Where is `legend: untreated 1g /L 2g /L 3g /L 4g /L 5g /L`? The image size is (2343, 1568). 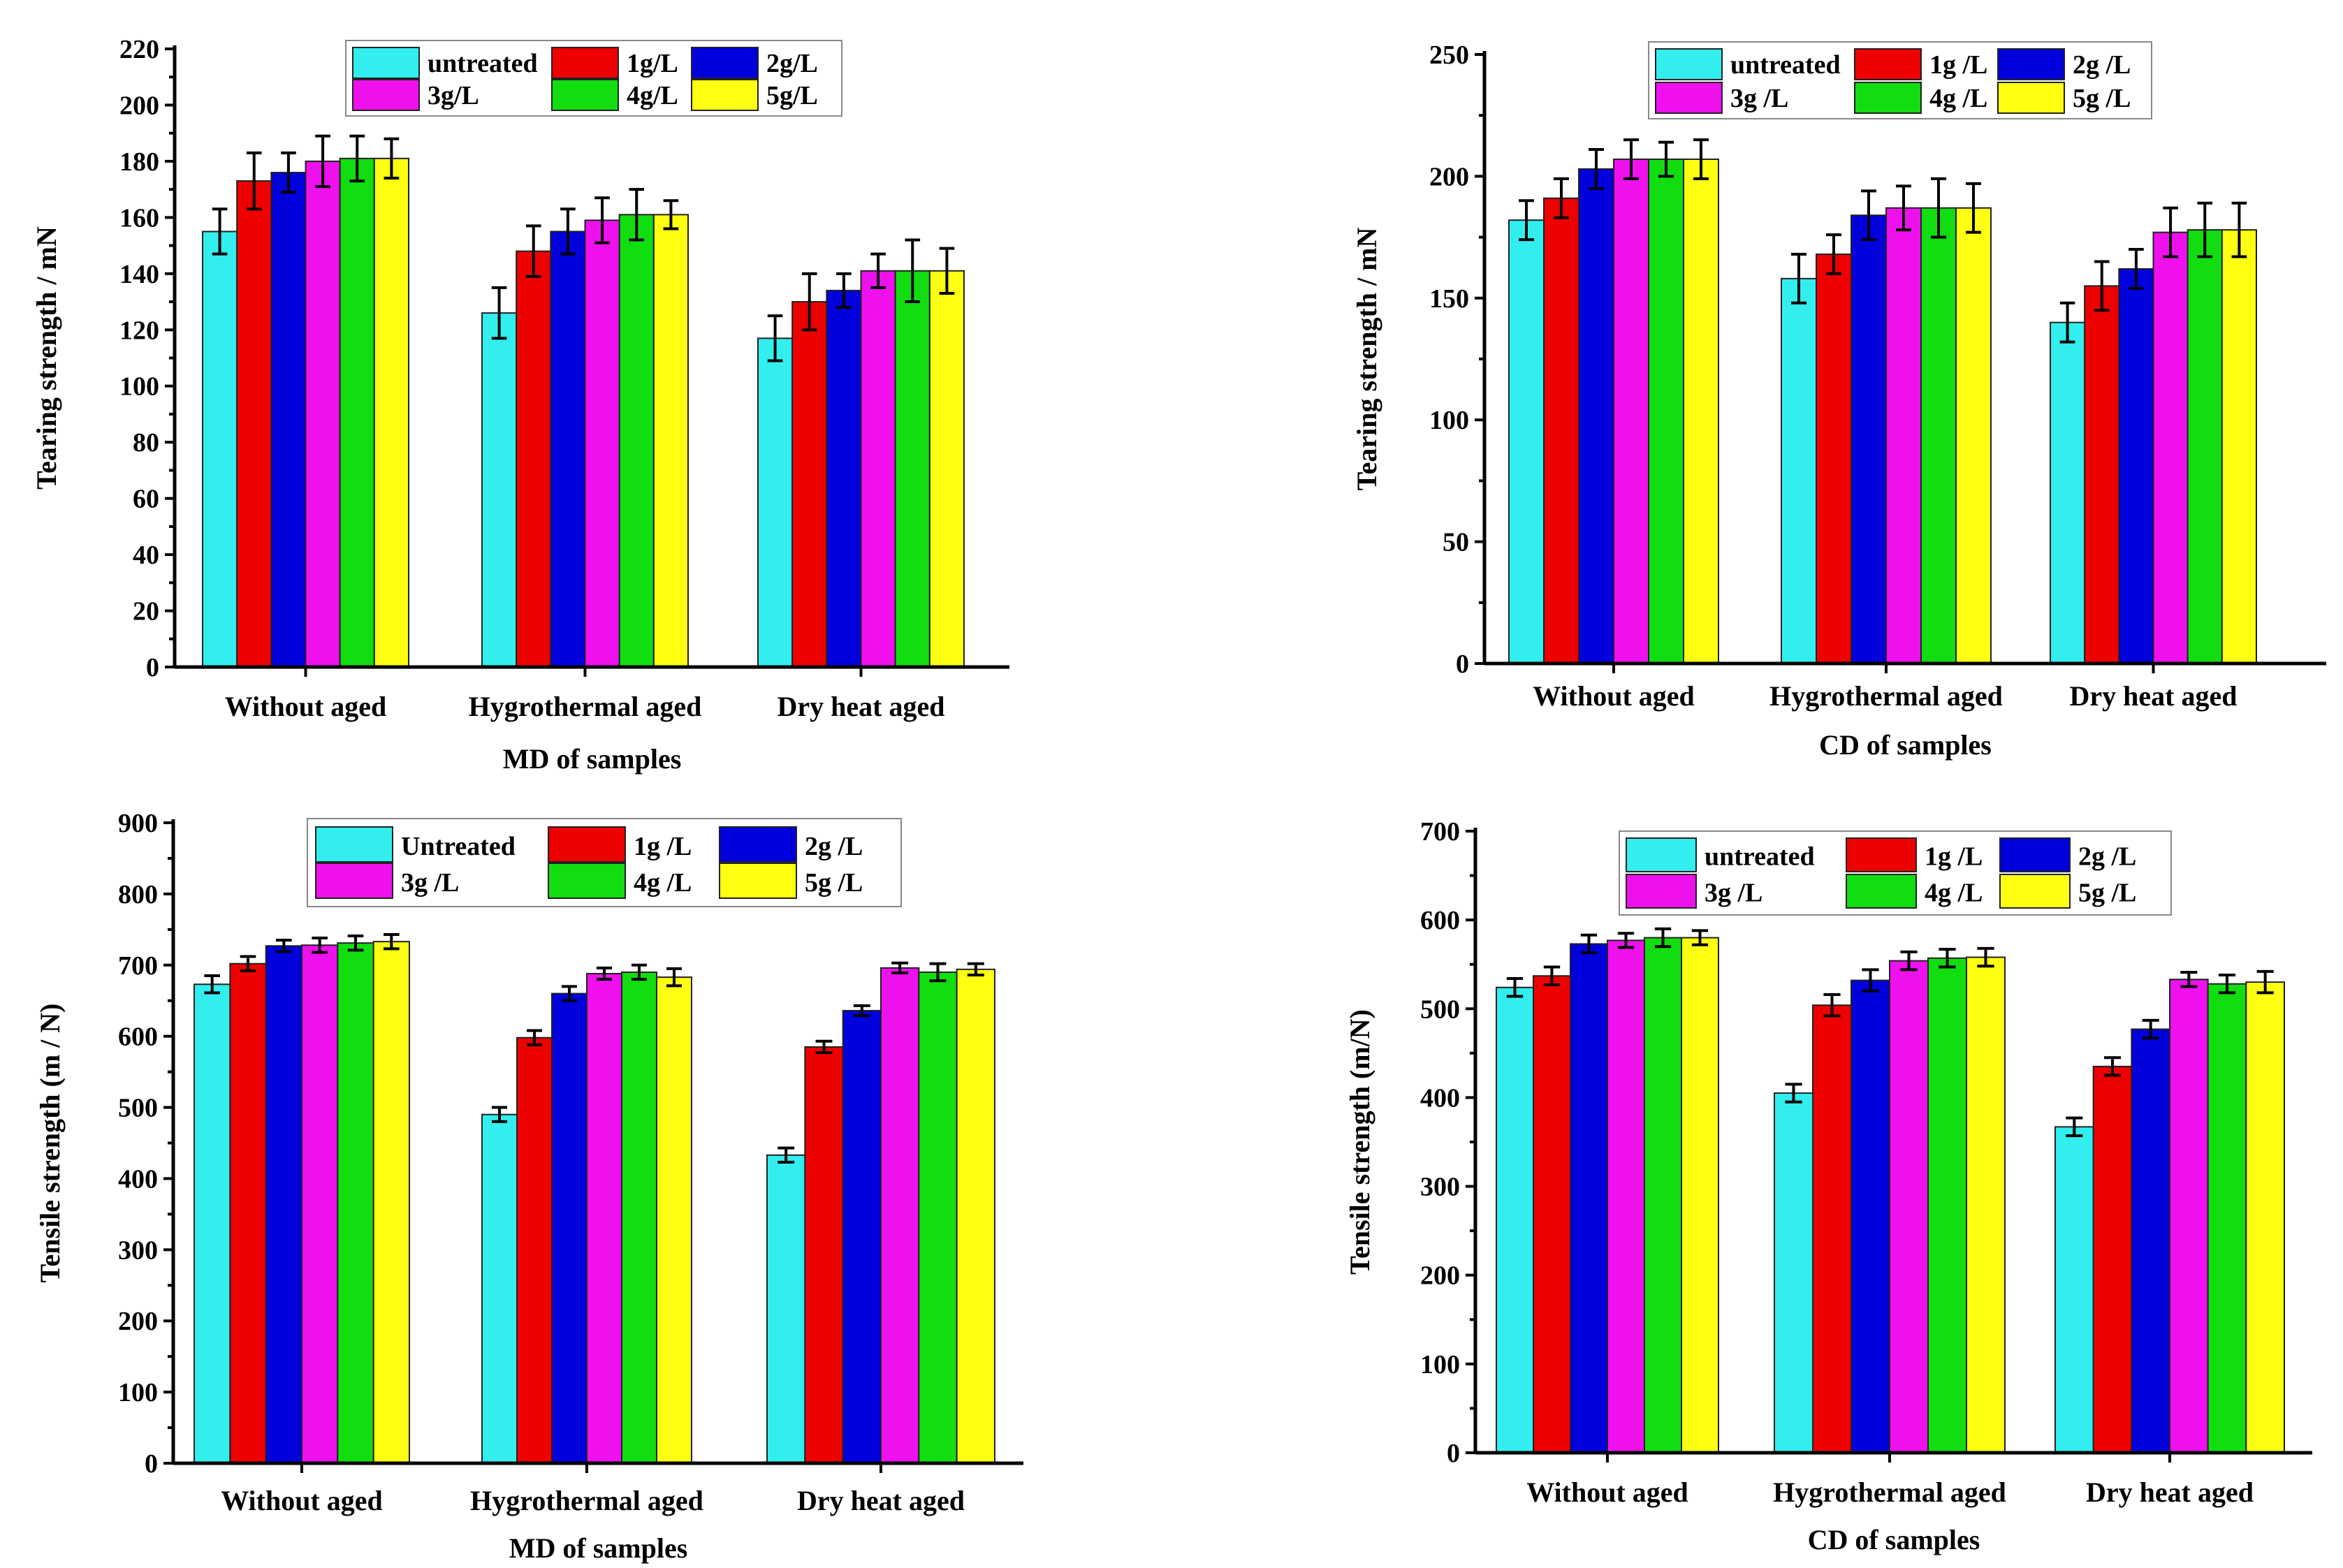
legend: untreated 1g /L 2g /L 3g /L 4g /L 5g /L is located at coordinates (1900, 80).